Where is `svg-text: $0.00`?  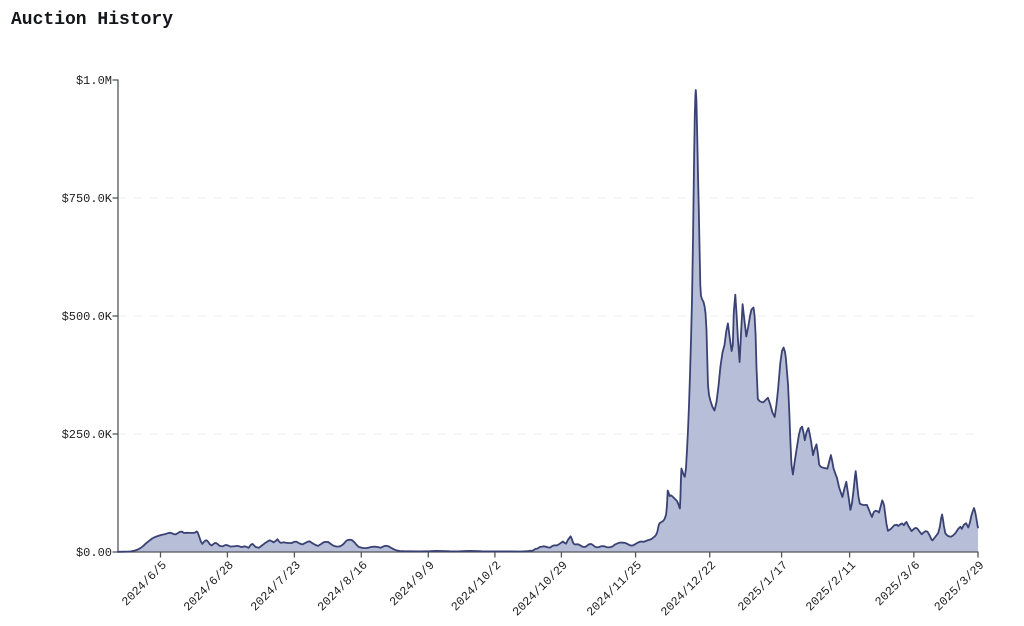
svg-text: $0.00 is located at coordinates (94, 553).